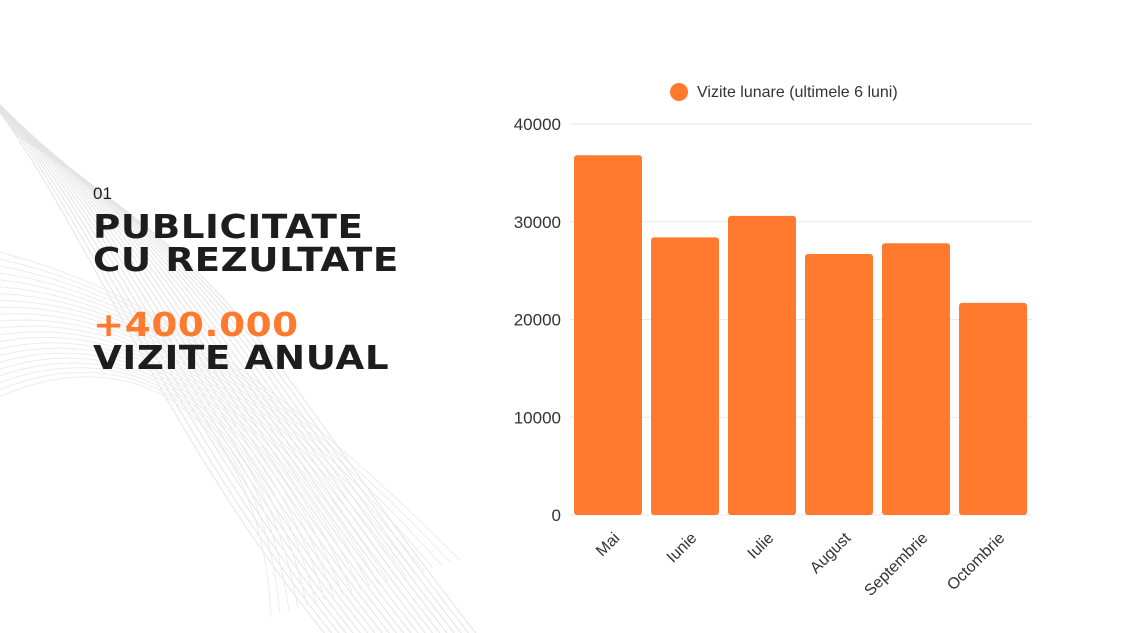  I want to click on x-tick-label: Mai, so click(608, 545).